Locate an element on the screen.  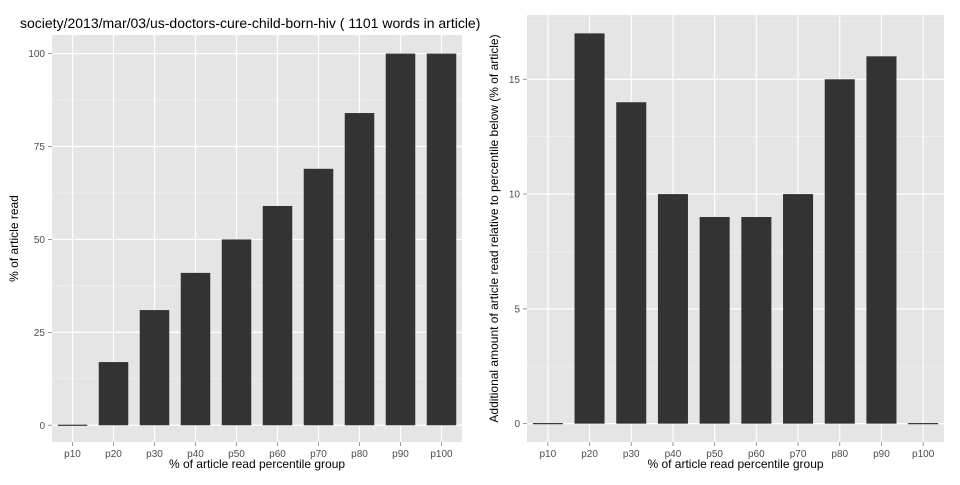
y-tick-label: 100 is located at coordinates (36, 54).